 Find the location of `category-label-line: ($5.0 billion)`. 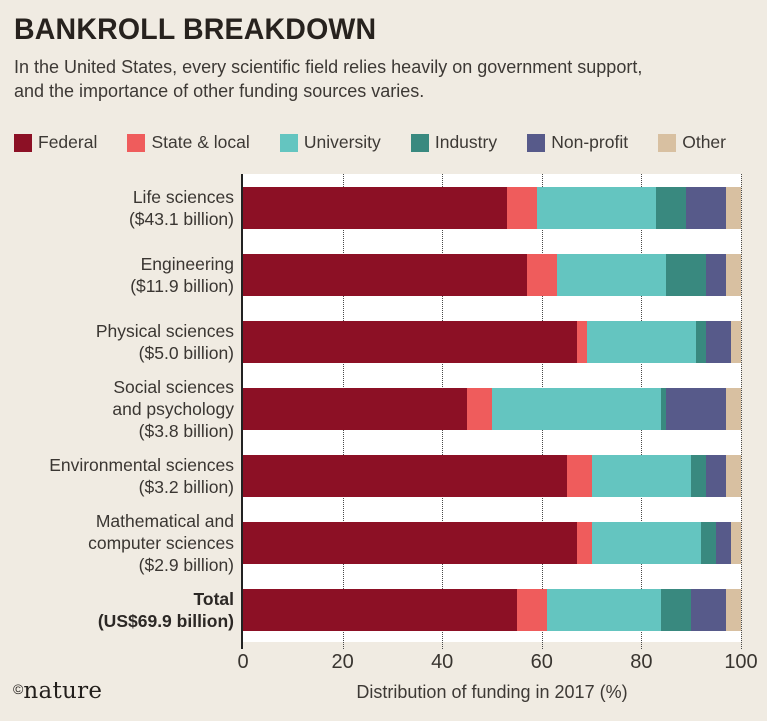

category-label-line: ($5.0 billion) is located at coordinates (186, 353).